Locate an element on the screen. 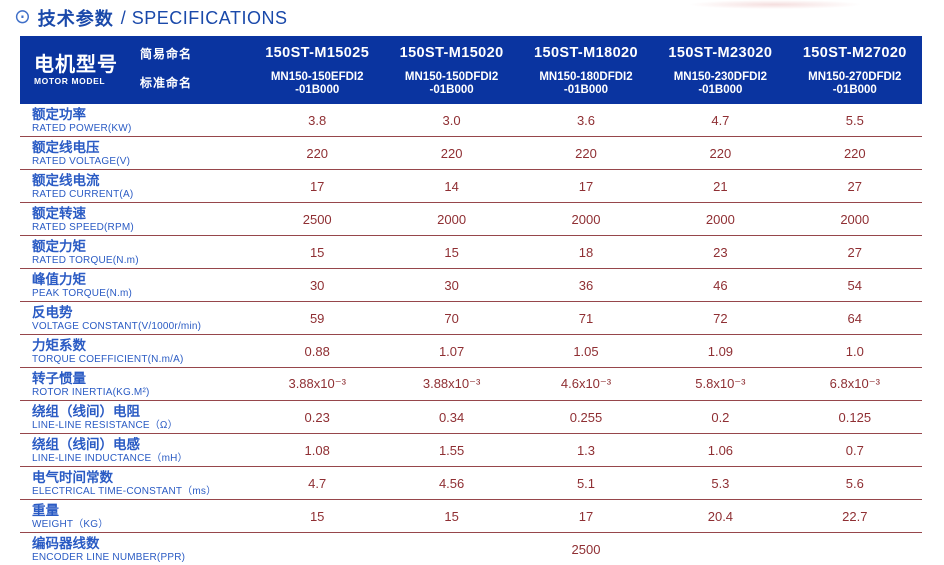 The width and height of the screenshot is (944, 565). spec-label-en: RATED TORQUE(N.m) is located at coordinates (85, 260).